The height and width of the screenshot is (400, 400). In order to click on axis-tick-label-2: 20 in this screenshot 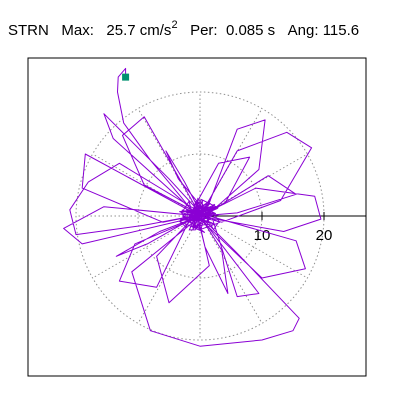, I will do `click(324, 235)`.